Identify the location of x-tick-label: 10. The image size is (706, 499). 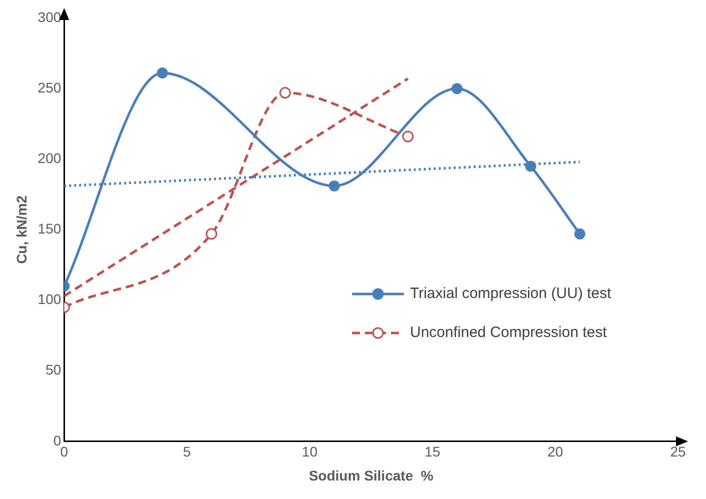
(310, 452).